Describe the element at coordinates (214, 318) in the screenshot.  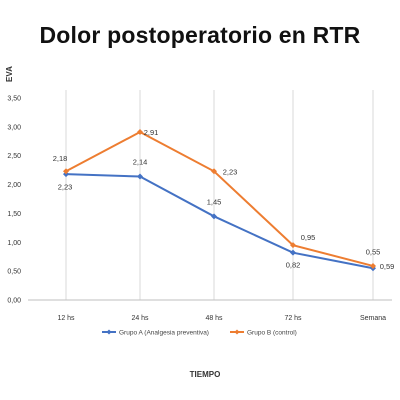
I see `x-tick-label: 48 hs` at that location.